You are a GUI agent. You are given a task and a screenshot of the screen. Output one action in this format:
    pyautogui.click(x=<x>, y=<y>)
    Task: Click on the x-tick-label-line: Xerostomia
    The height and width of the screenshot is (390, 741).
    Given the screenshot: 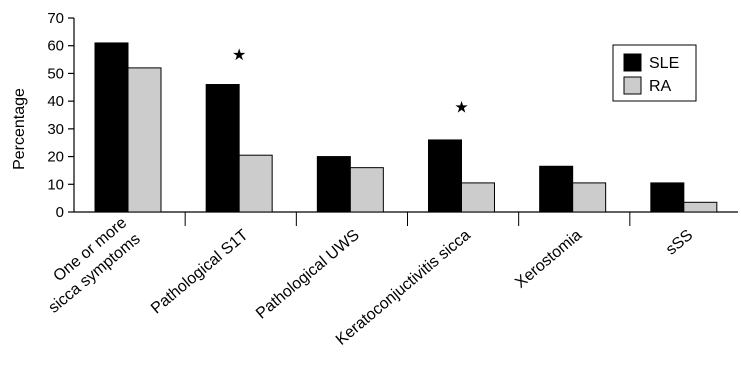 What is the action you would take?
    pyautogui.click(x=548, y=259)
    